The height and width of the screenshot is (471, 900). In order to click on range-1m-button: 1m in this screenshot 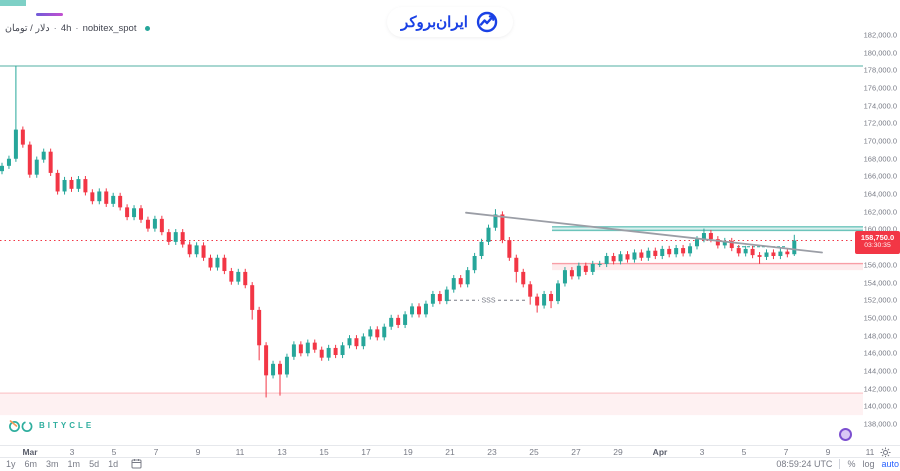, I will do `click(74, 463)`.